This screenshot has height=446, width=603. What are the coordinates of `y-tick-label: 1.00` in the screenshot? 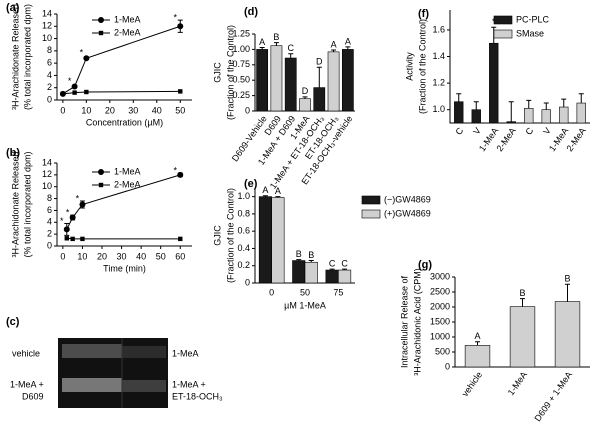 It's located at (241, 49).